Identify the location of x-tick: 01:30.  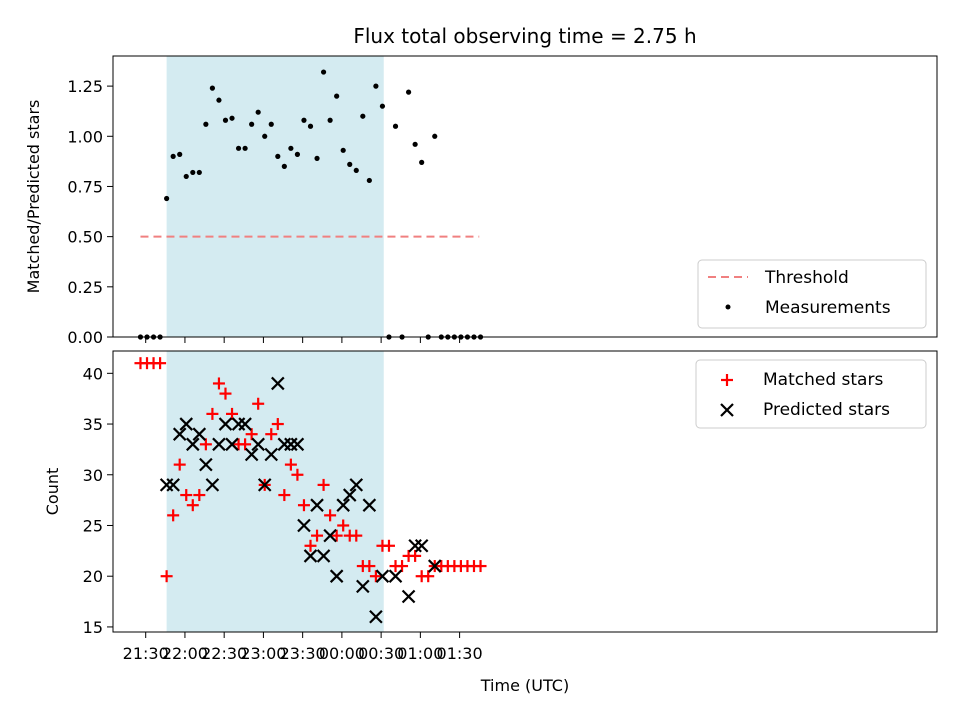
(460, 647).